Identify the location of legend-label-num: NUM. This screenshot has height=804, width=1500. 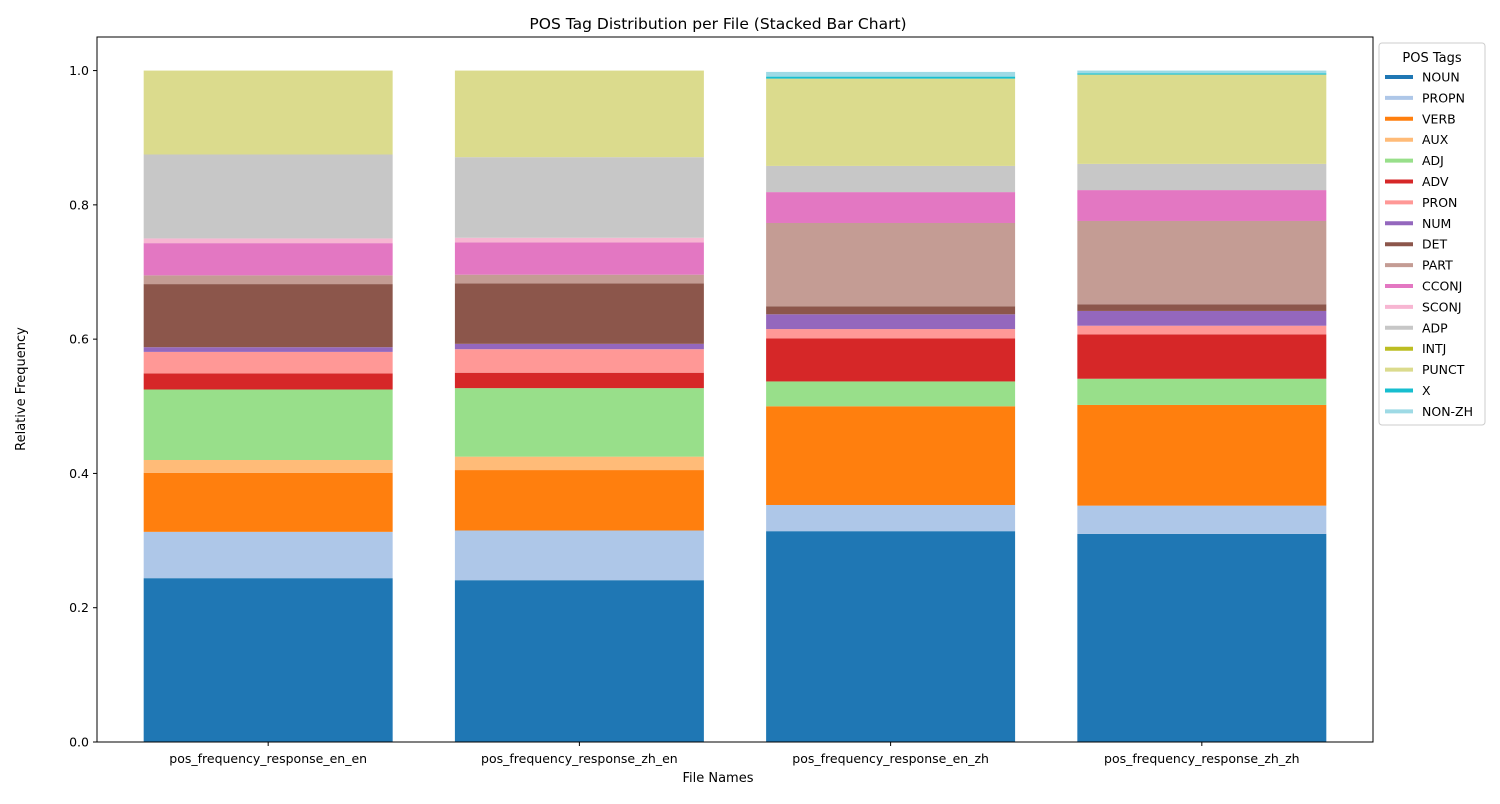
(1436, 223).